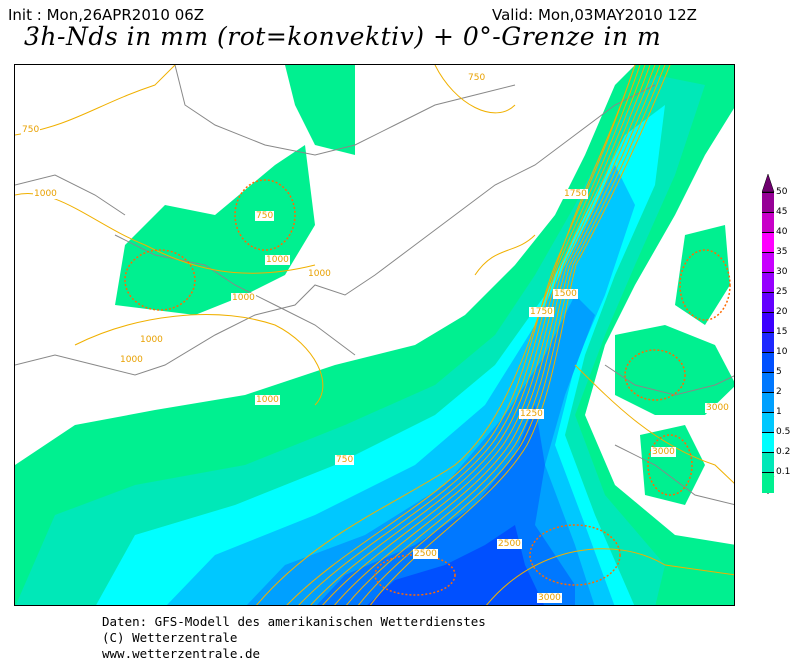 The height and width of the screenshot is (671, 799). Describe the element at coordinates (181, 653) in the screenshot. I see `credit-url: www.wetterzentrale.de` at that location.